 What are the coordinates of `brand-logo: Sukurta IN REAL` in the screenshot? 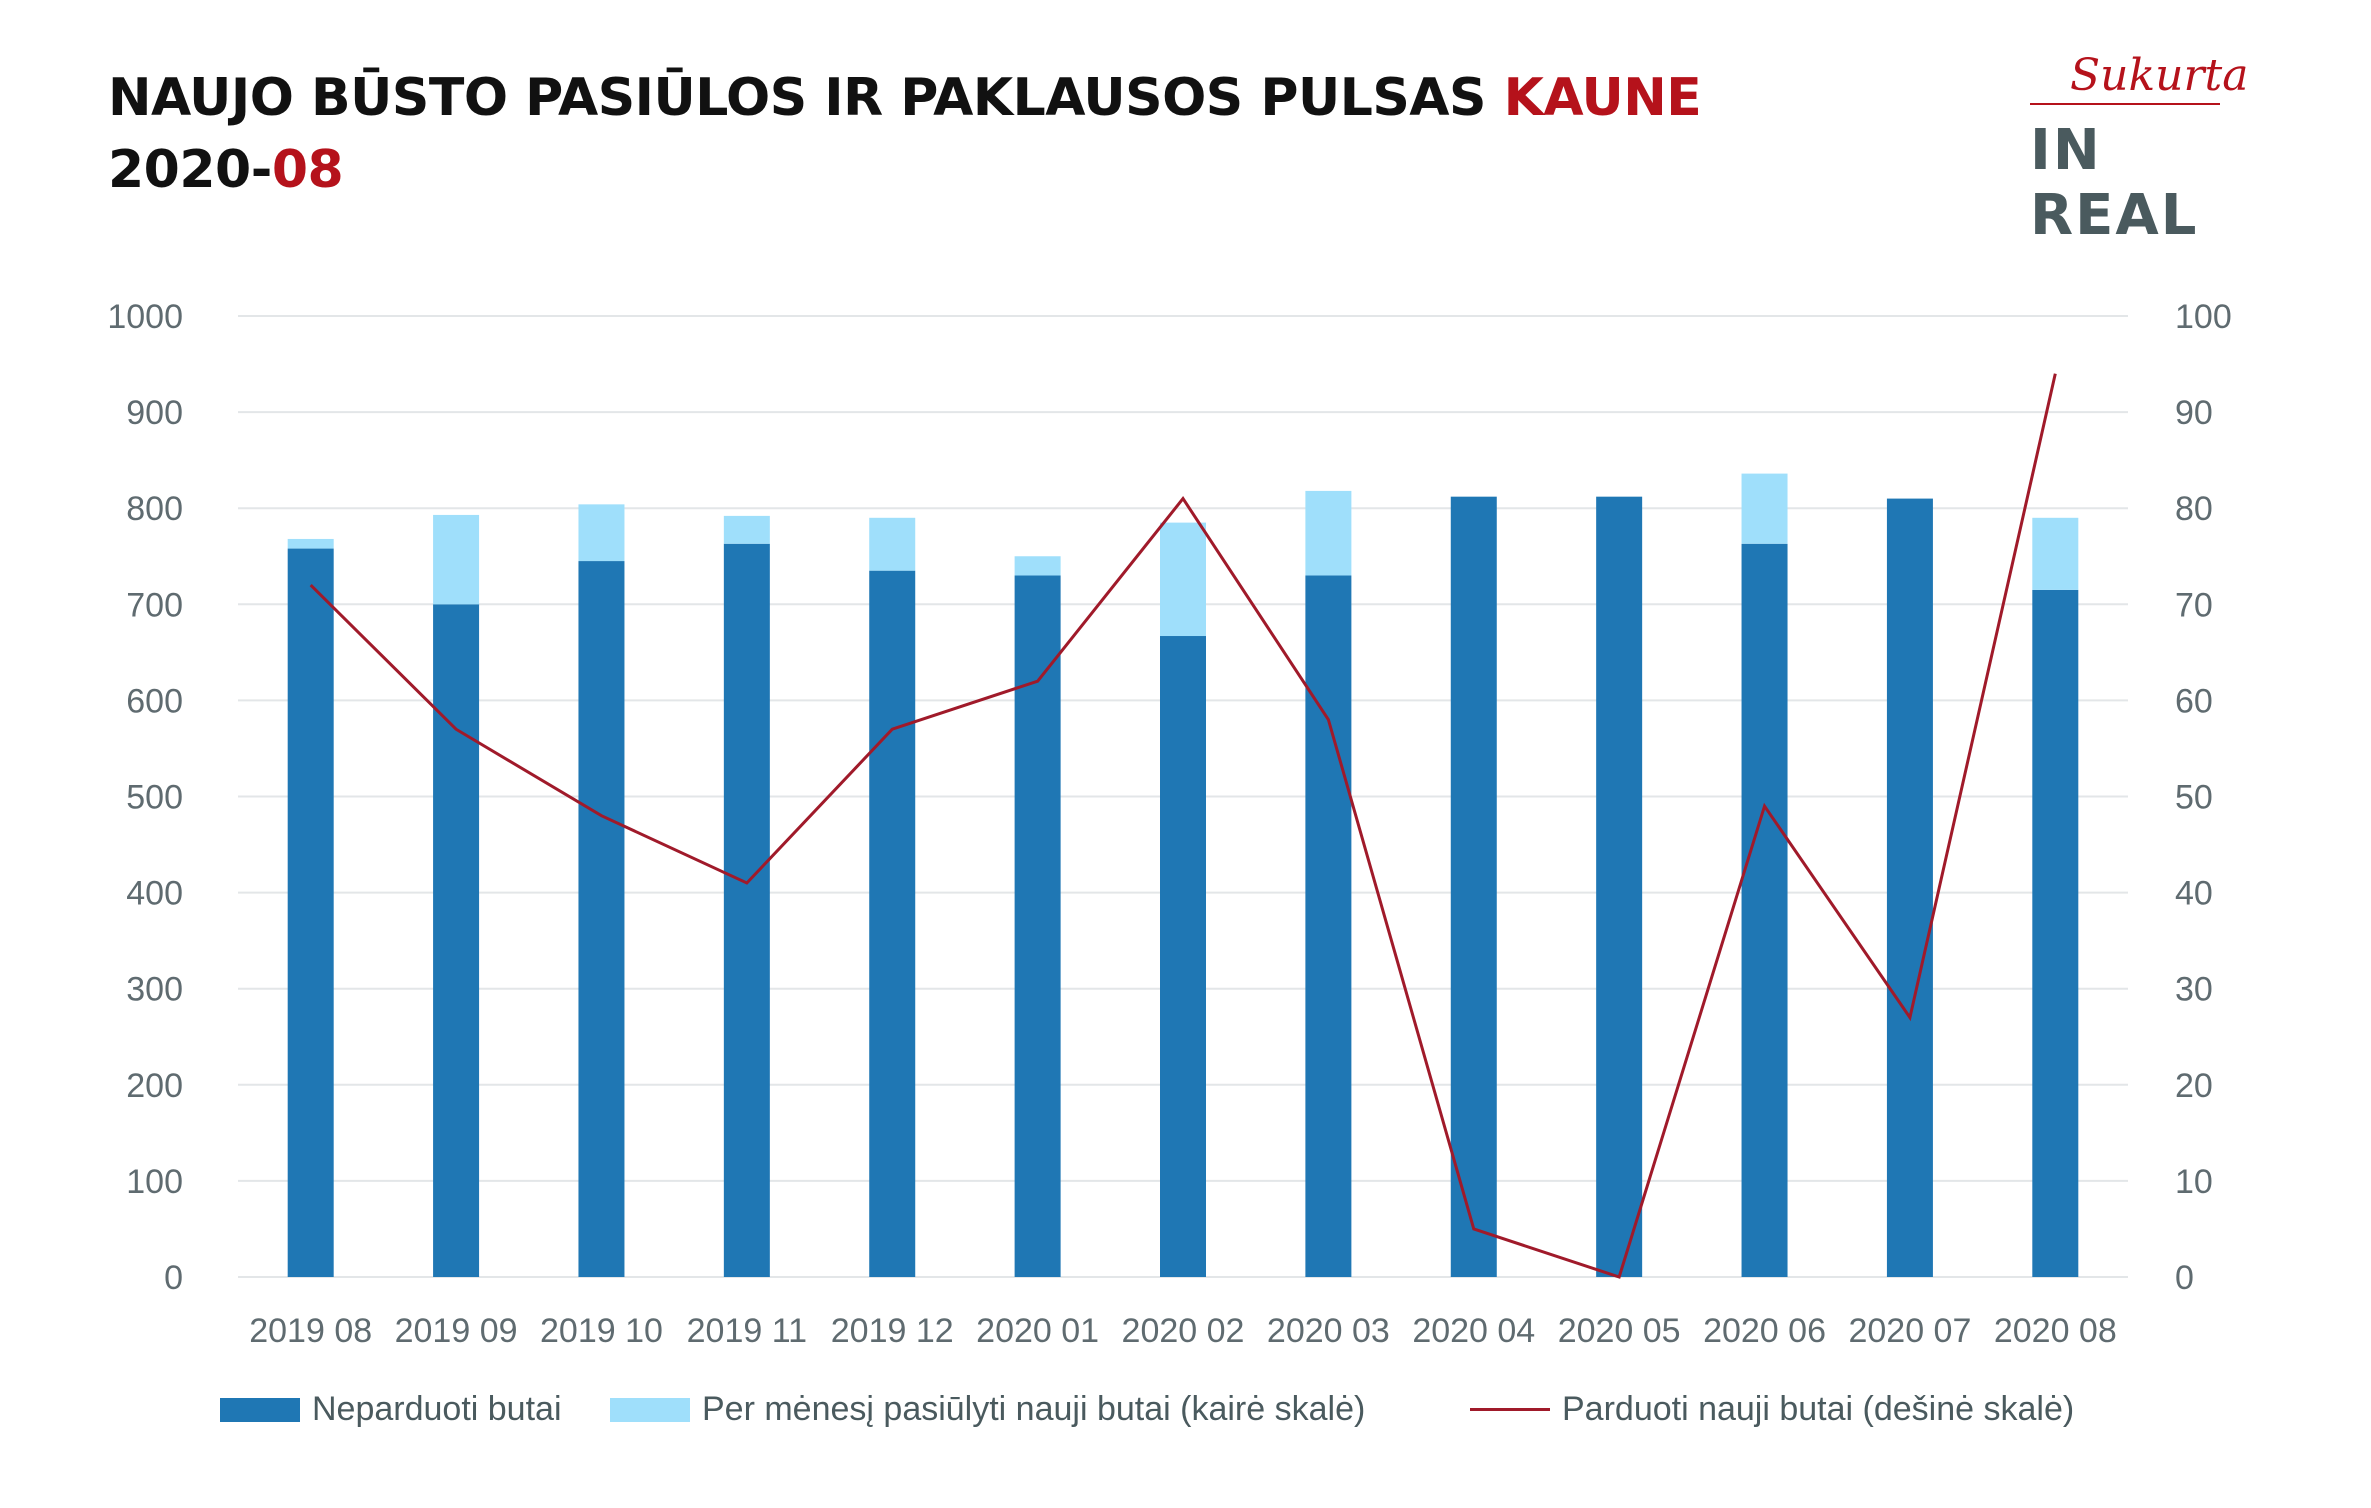 It's located at (2139, 149).